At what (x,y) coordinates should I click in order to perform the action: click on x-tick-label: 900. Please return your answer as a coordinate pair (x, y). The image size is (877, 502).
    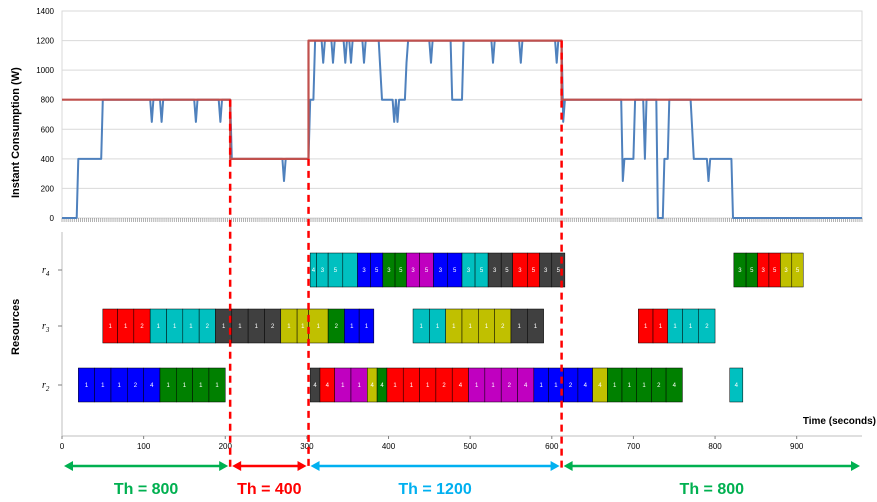
    Looking at the image, I should click on (797, 446).